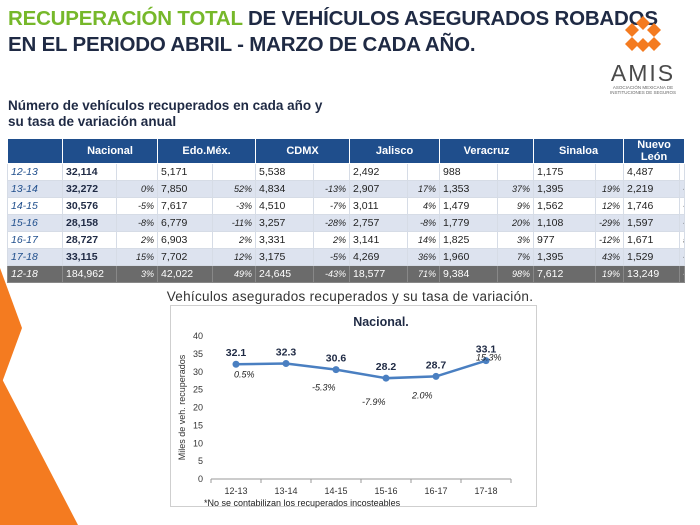 Image resolution: width=700 pixels, height=525 pixels. Describe the element at coordinates (379, 274) in the screenshot. I see `value-cell: 18,577` at that location.